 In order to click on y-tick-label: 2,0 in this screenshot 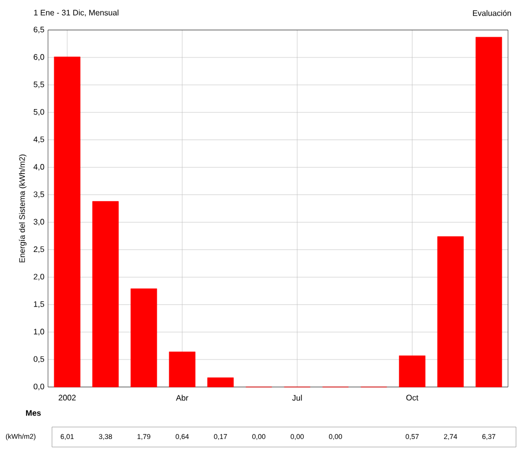, I will do `click(39, 277)`.